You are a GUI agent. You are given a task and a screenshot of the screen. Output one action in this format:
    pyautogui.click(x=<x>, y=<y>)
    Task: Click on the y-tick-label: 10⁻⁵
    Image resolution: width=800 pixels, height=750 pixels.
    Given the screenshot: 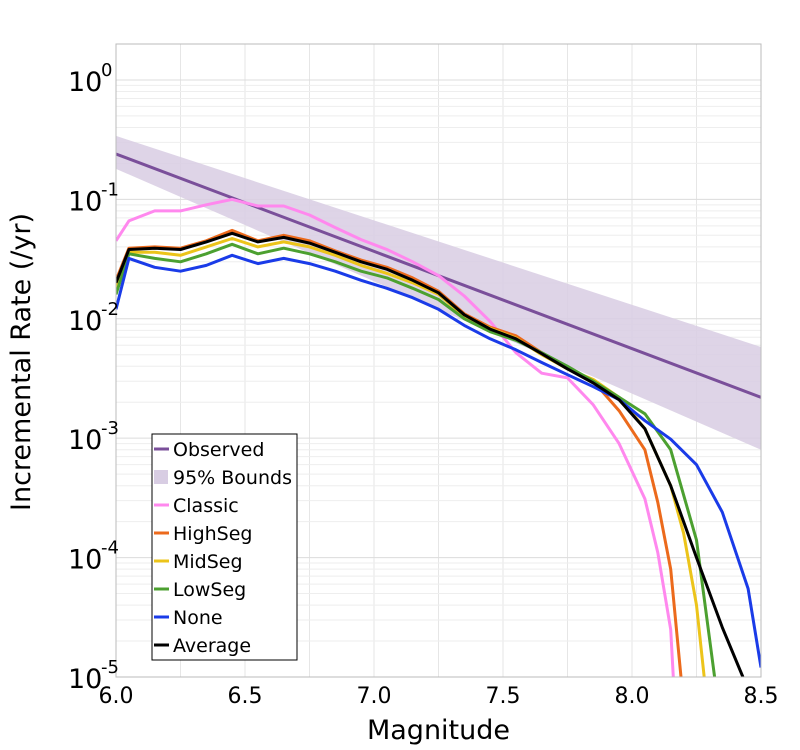 What is the action you would take?
    pyautogui.click(x=93, y=676)
    